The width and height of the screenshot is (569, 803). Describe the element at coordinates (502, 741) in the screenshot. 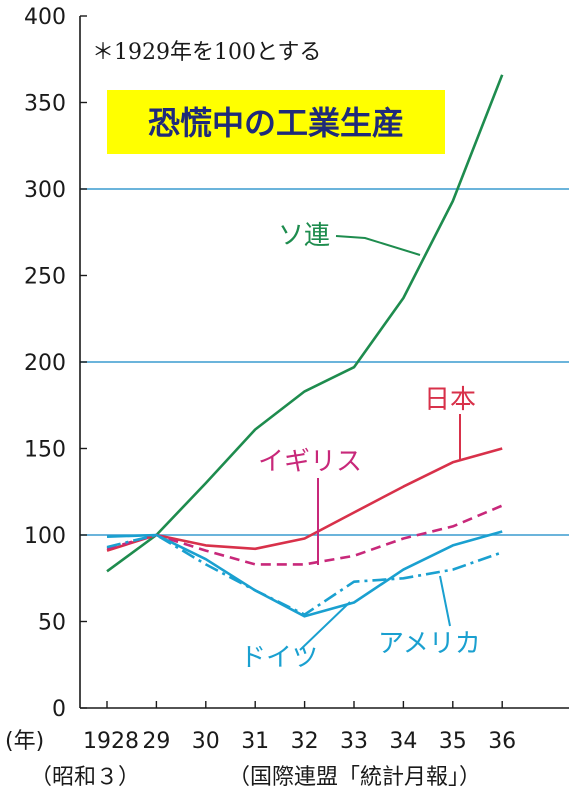

I see `x-tick-label: 36` at that location.